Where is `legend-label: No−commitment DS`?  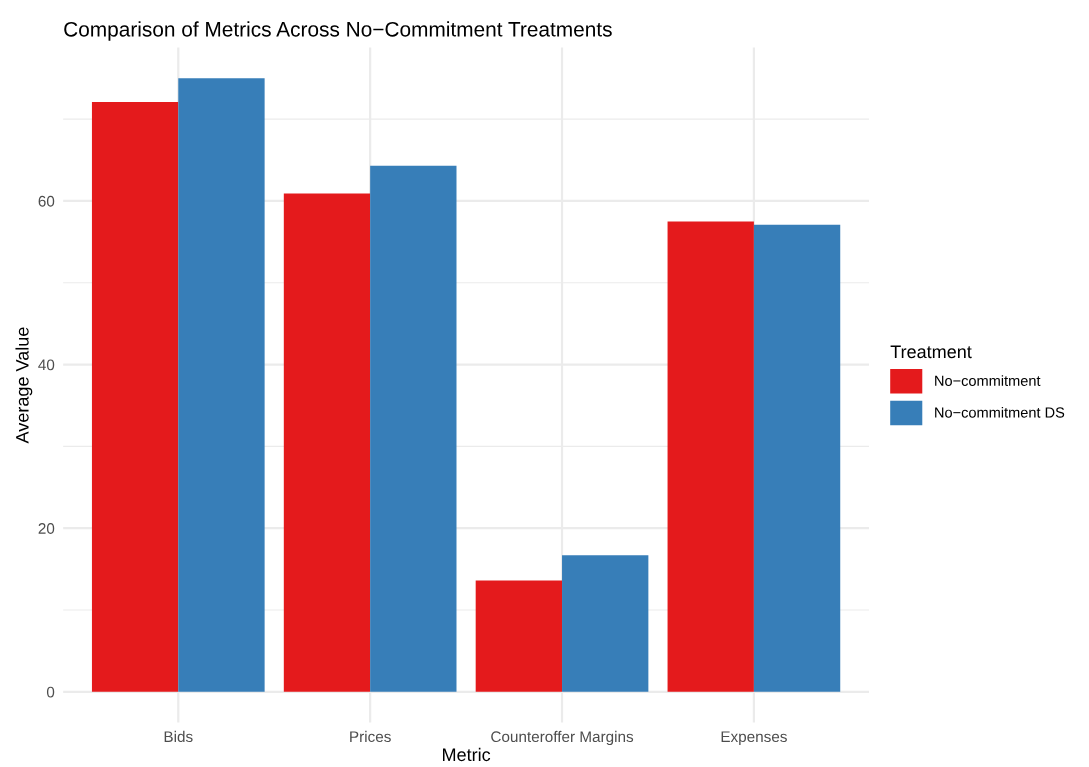
legend-label: No−commitment DS is located at coordinates (1000, 412).